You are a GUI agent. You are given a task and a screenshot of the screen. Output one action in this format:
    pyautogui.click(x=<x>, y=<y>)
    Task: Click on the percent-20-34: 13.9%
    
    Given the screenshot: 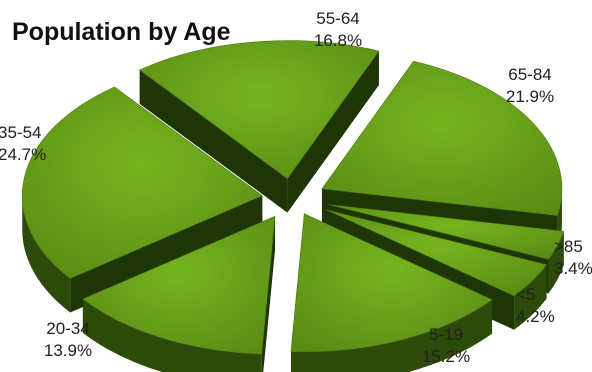 What is the action you would take?
    pyautogui.click(x=68, y=350)
    